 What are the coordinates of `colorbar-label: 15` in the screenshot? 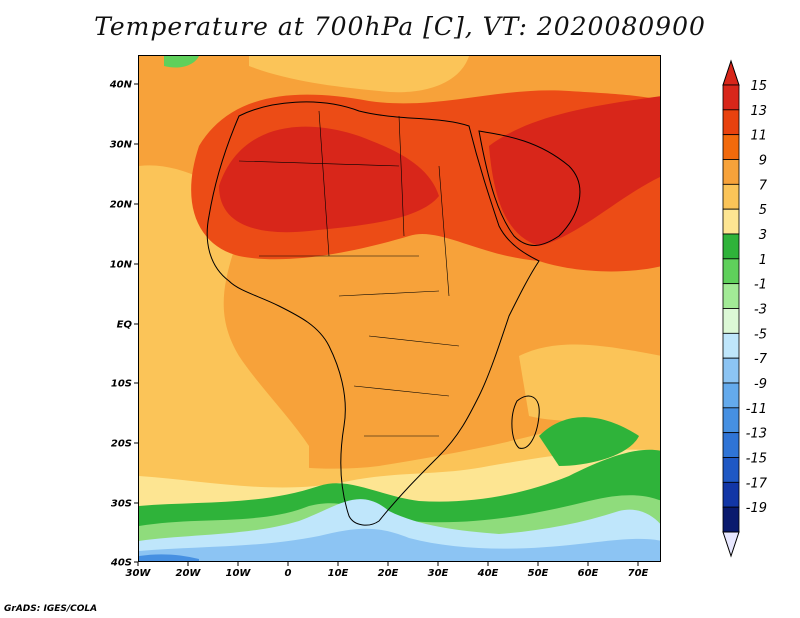 It's located at (758, 86).